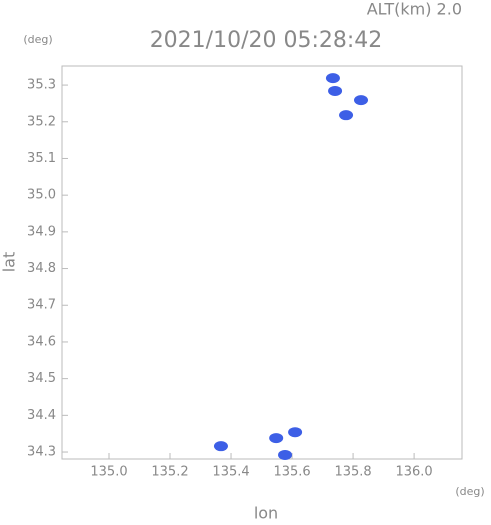 The image size is (491, 525). Describe the element at coordinates (169, 472) in the screenshot. I see `x-tick-label: 135.2` at that location.